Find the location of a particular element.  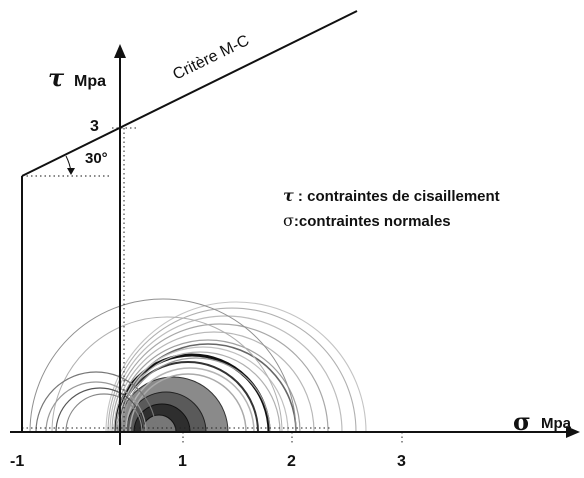

x-axis-arrowhead is located at coordinates (573, 432).